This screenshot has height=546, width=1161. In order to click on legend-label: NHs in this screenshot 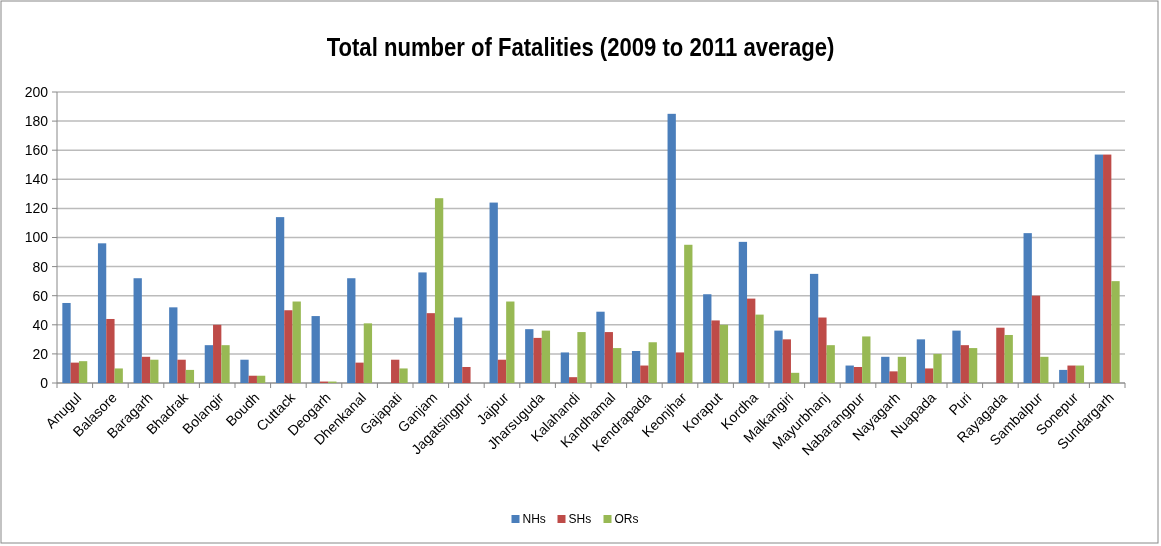, I will do `click(534, 519)`.